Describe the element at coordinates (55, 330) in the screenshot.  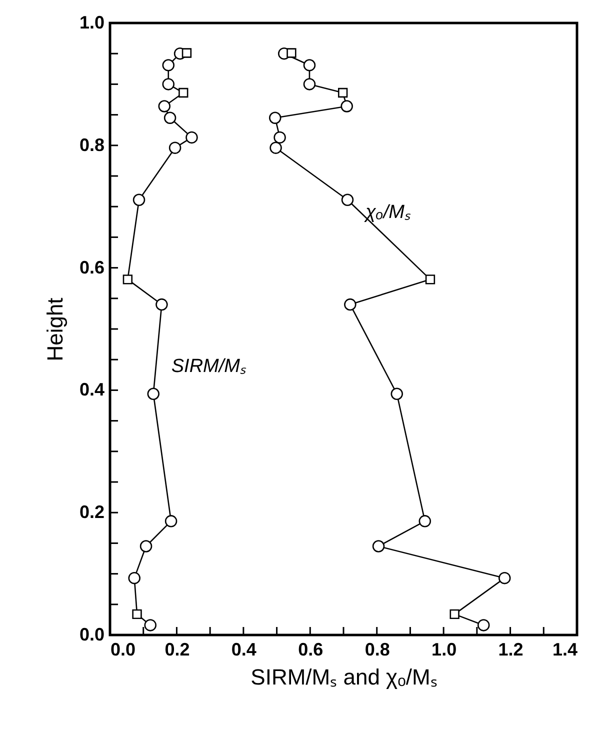
I see `y-axis-title: Height` at that location.